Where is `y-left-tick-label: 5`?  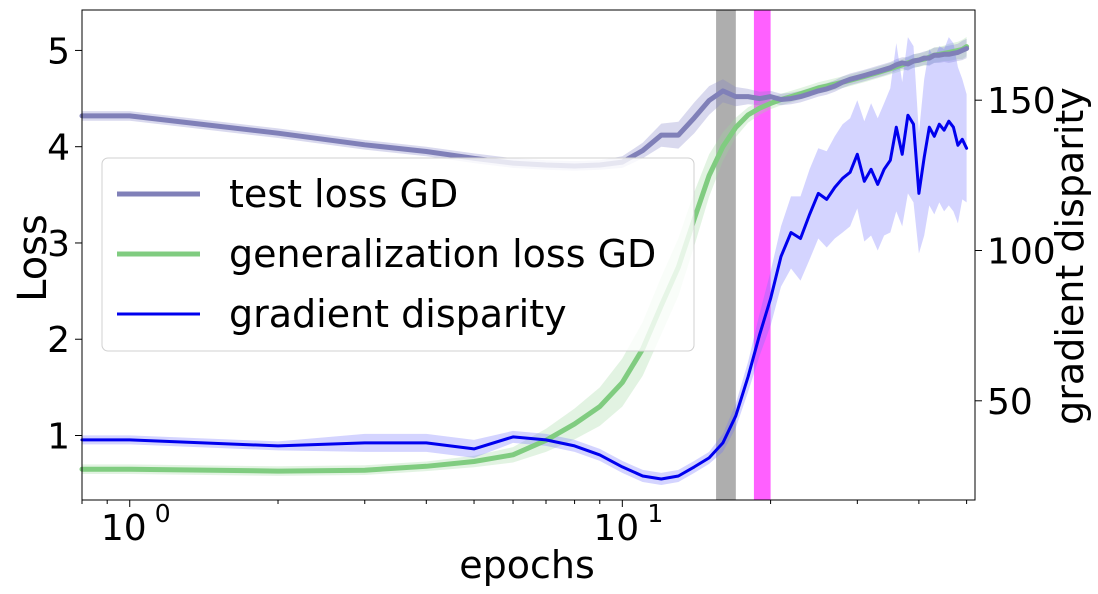
y-left-tick-label: 5 is located at coordinates (58, 51).